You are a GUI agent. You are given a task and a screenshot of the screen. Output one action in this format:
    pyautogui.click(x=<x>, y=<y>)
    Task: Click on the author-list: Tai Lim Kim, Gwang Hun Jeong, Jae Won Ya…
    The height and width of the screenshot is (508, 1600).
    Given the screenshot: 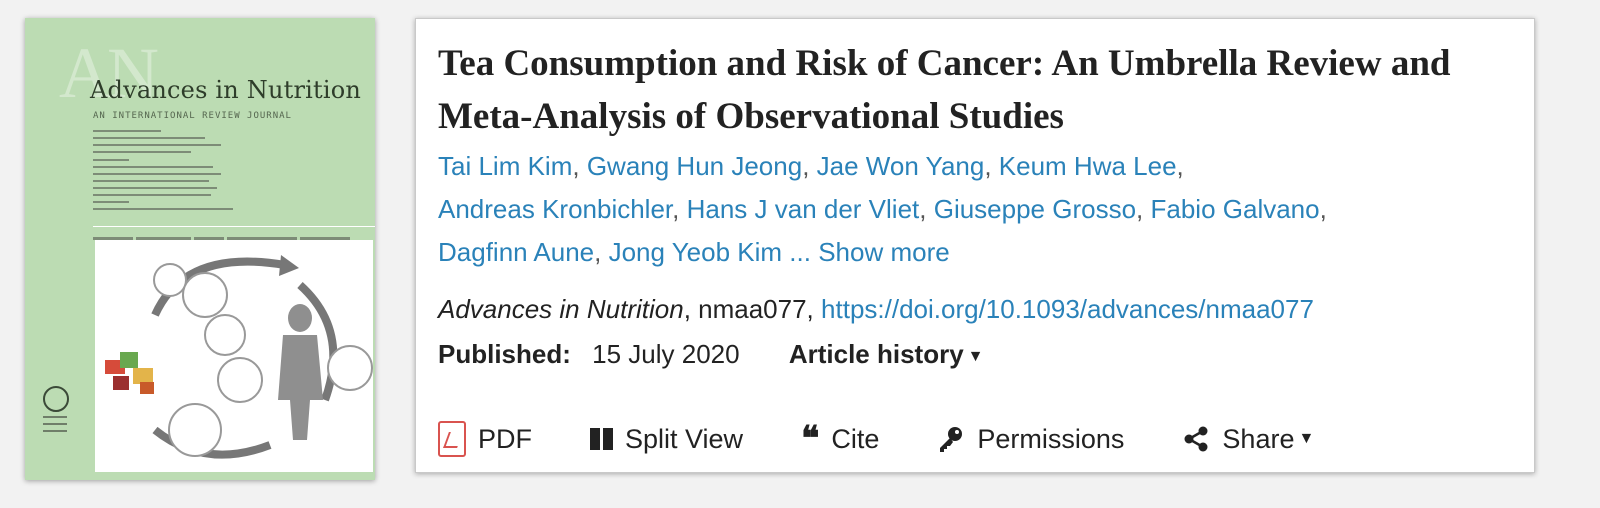 What is the action you would take?
    pyautogui.click(x=882, y=209)
    